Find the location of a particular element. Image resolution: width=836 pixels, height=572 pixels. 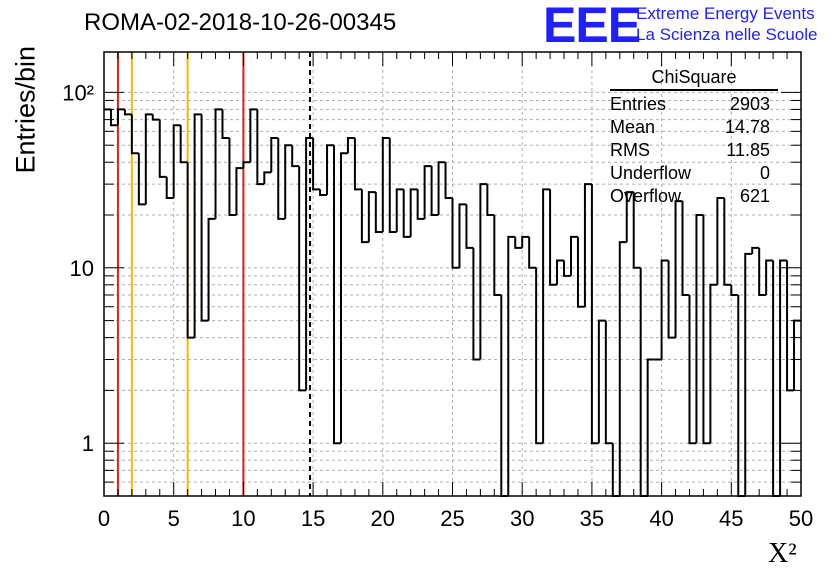

stats-label: Overflow is located at coordinates (646, 196).